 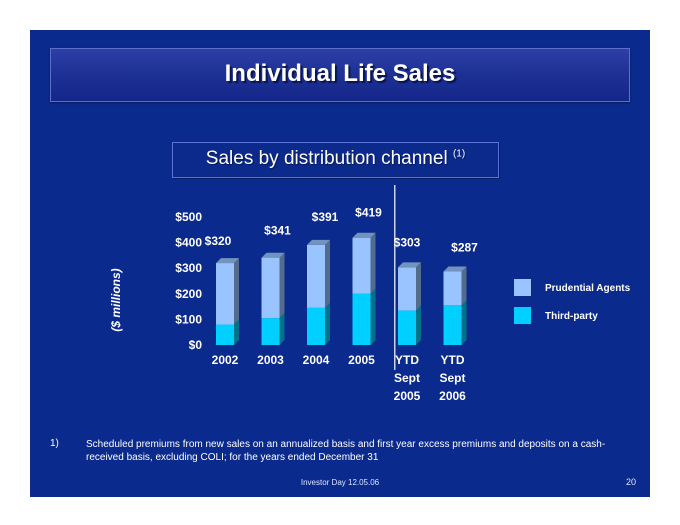 I want to click on legend-label: Third-party, so click(x=571, y=316).